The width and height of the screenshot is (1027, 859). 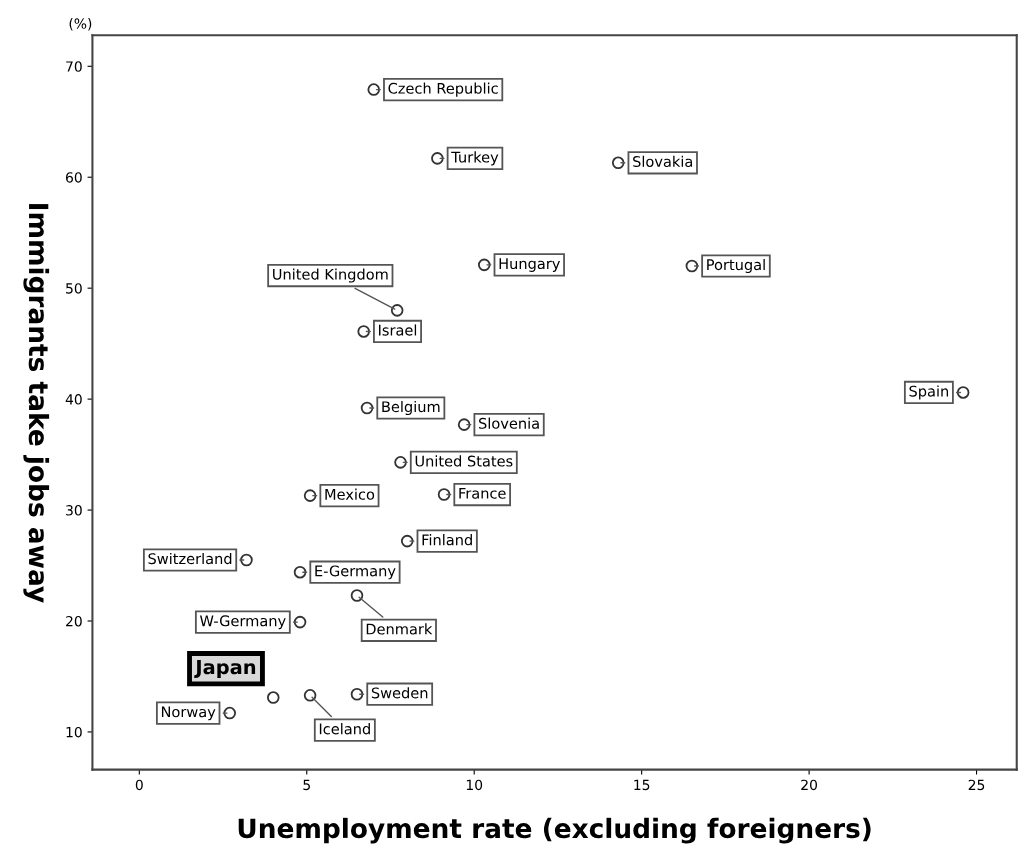 What do you see at coordinates (74, 66) in the screenshot?
I see `y-tick-label: 70` at bounding box center [74, 66].